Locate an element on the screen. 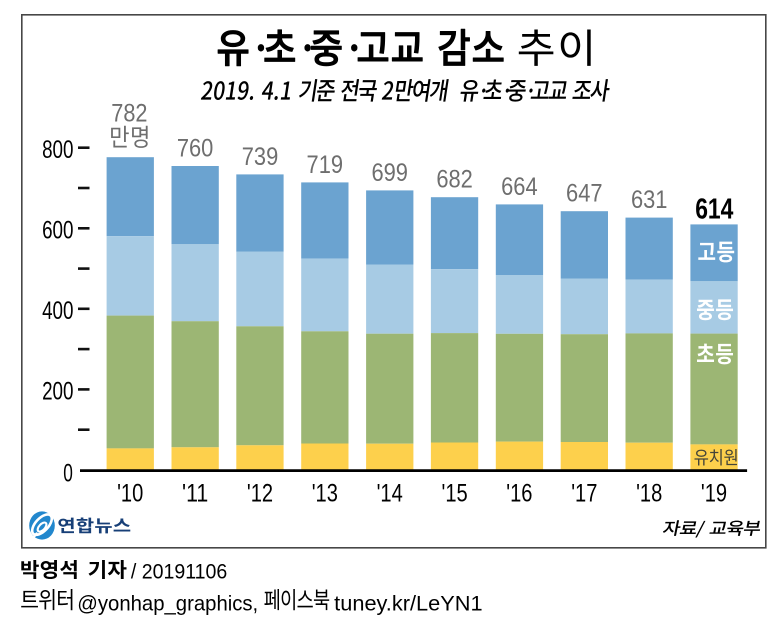  svg-text: tuney.kr/LeYN1 is located at coordinates (408, 603).